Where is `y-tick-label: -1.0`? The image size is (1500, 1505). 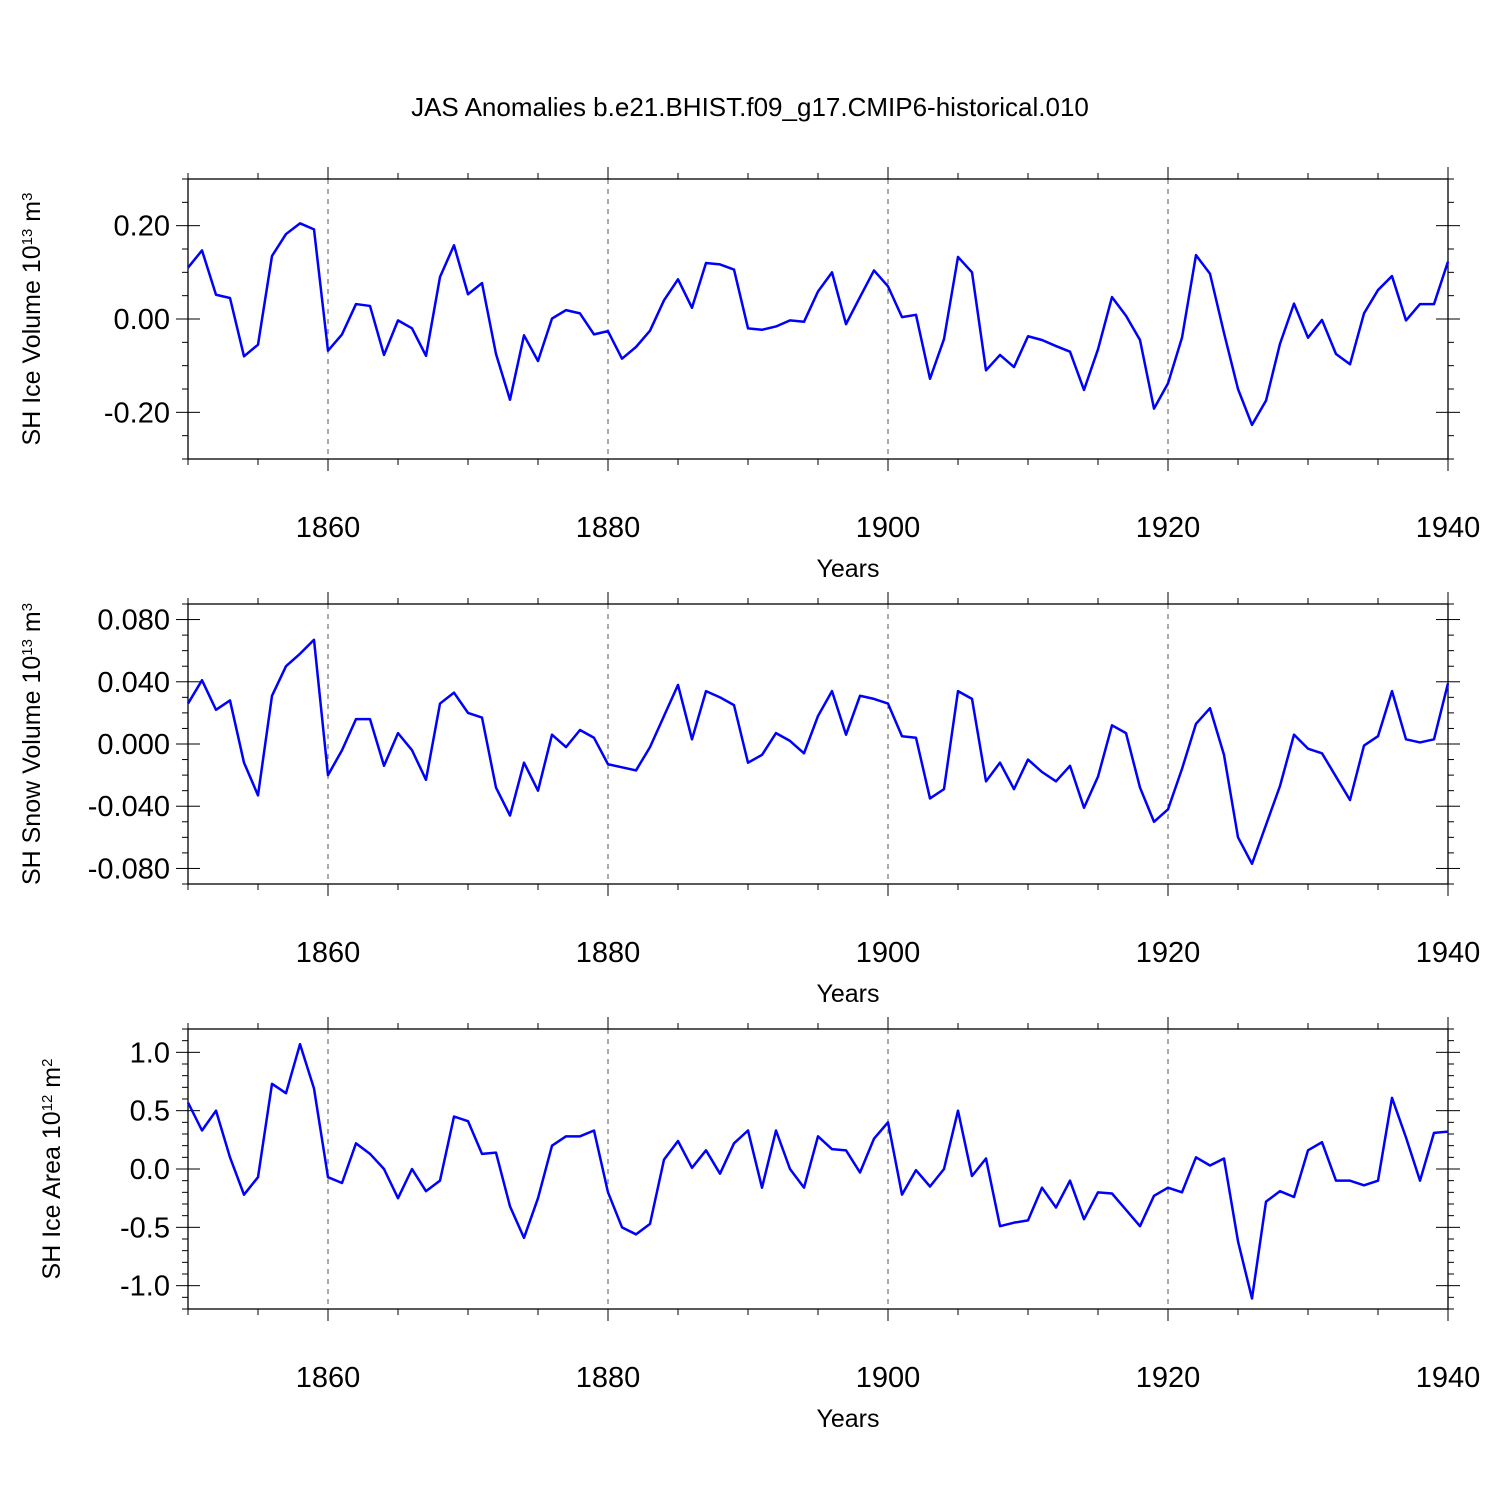 y-tick-label: -1.0 is located at coordinates (145, 1287).